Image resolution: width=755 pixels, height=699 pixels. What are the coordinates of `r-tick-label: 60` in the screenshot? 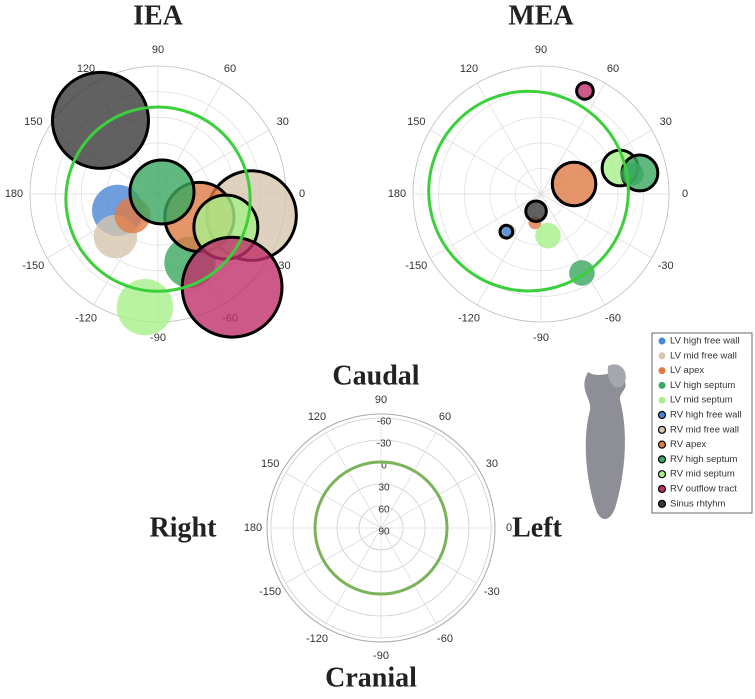 It's located at (384, 510).